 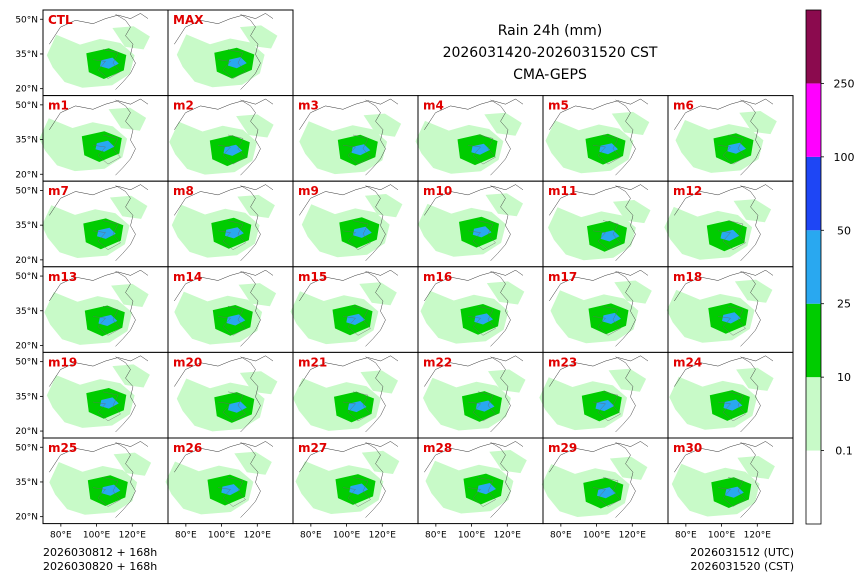 What do you see at coordinates (224, 29) in the screenshot?
I see `panel-max-country-border` at bounding box center [224, 29].